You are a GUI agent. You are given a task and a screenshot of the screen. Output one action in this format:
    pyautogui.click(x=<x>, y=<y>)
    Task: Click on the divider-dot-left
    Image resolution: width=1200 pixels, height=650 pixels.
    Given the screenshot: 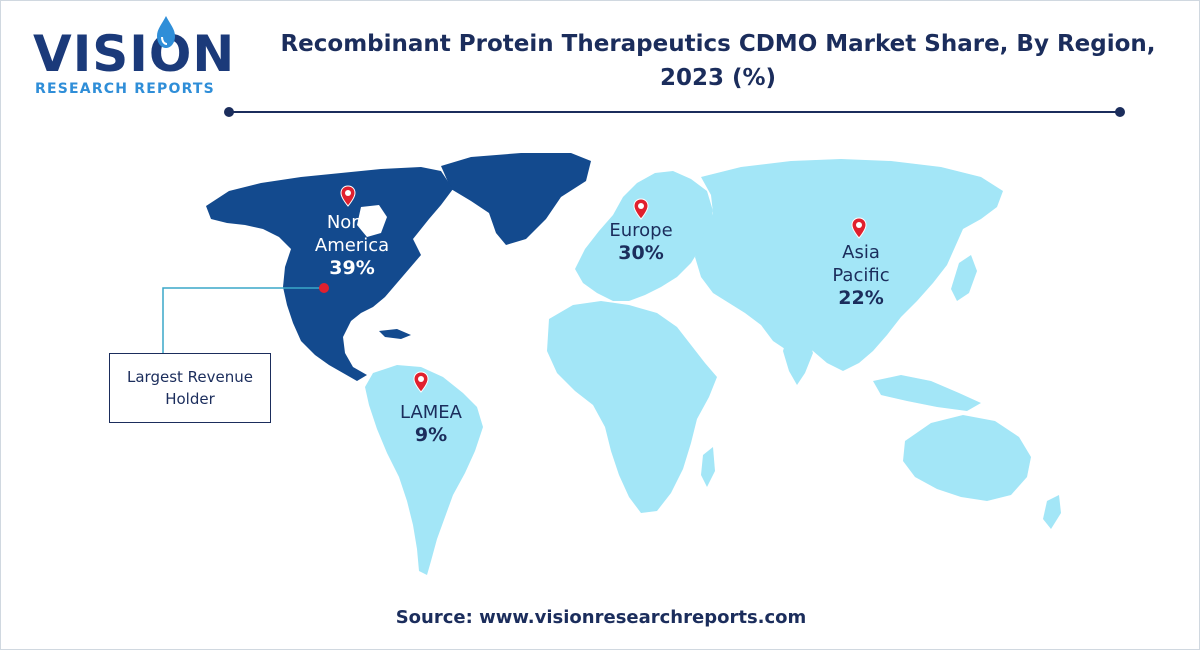 What is the action you would take?
    pyautogui.click(x=229, y=112)
    